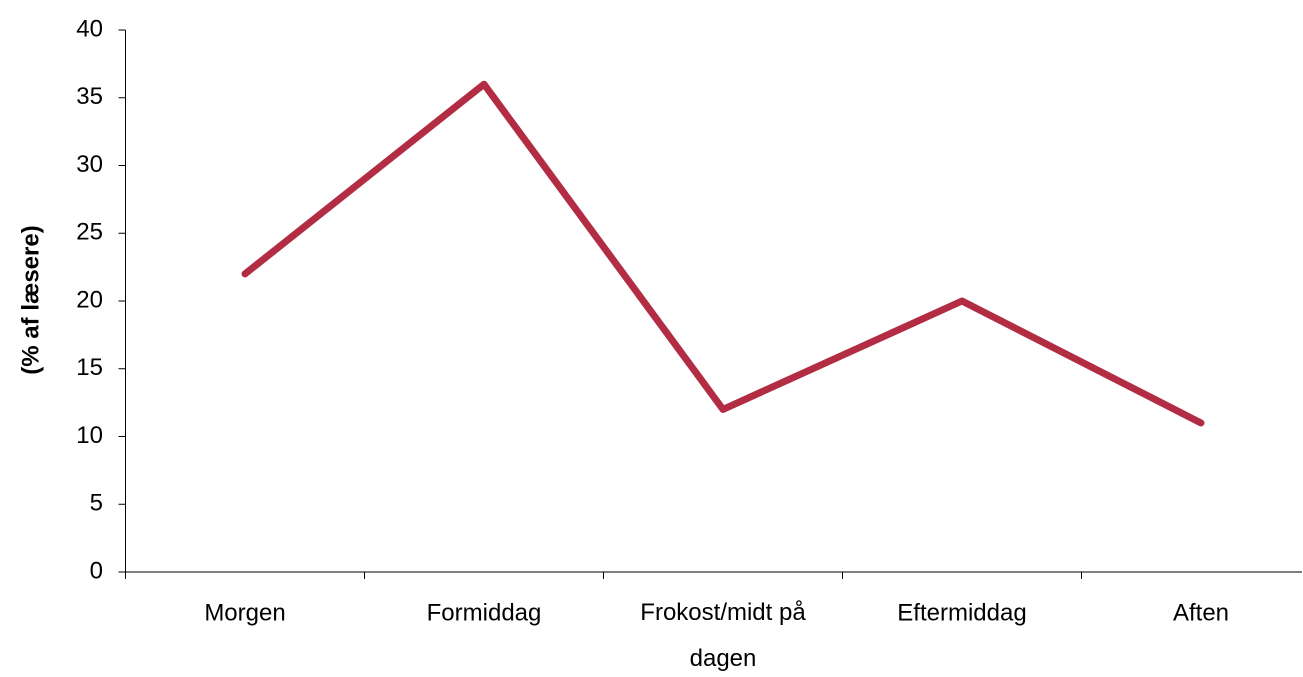  Describe the element at coordinates (89, 28) in the screenshot. I see `y-tick-label: 40` at that location.